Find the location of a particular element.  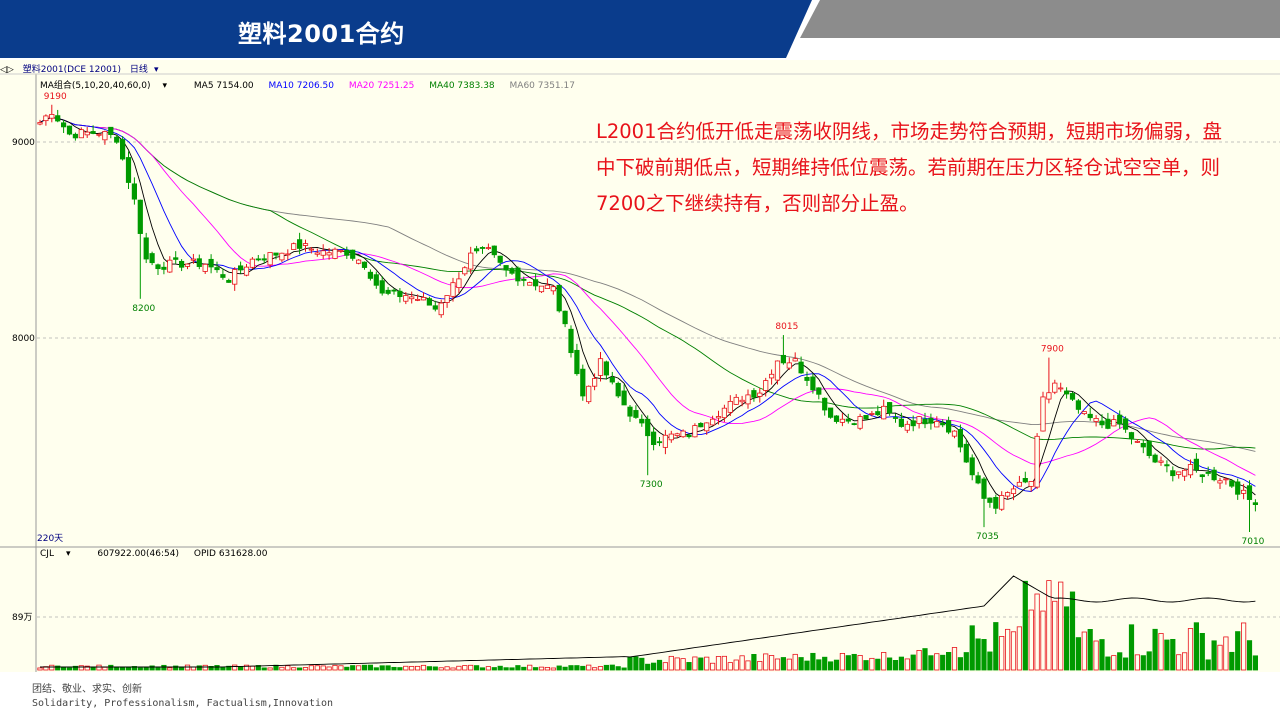

ma-group-label: MA组合(5,10,20,40,60,0) ▾ is located at coordinates (104, 86).